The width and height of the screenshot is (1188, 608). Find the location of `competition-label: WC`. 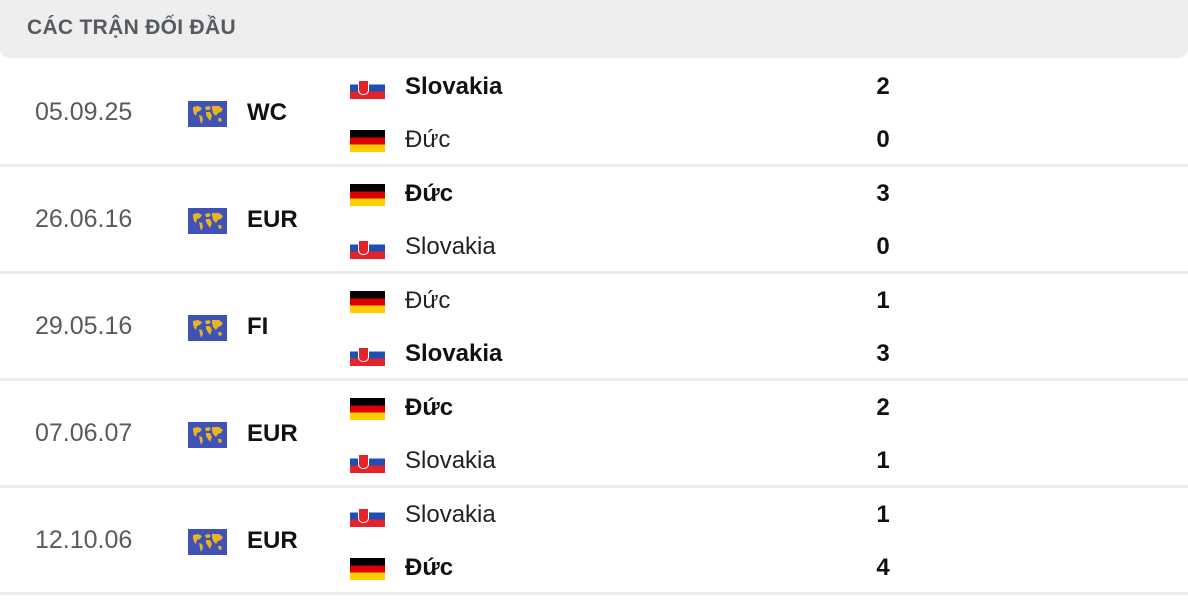

competition-label: WC is located at coordinates (267, 112).